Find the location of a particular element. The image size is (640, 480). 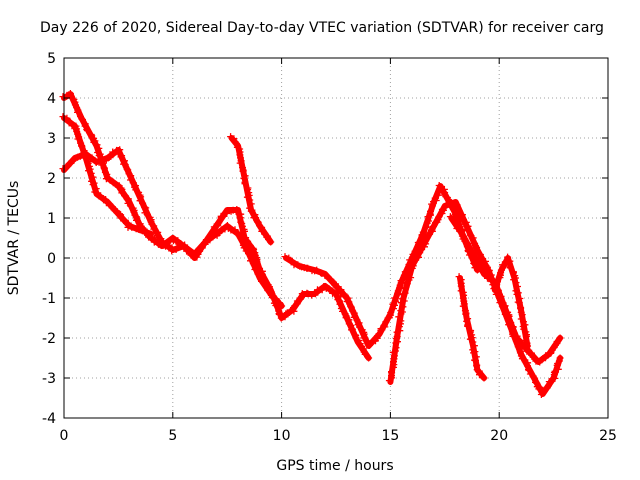

x-tick-label: 15 is located at coordinates (390, 436).